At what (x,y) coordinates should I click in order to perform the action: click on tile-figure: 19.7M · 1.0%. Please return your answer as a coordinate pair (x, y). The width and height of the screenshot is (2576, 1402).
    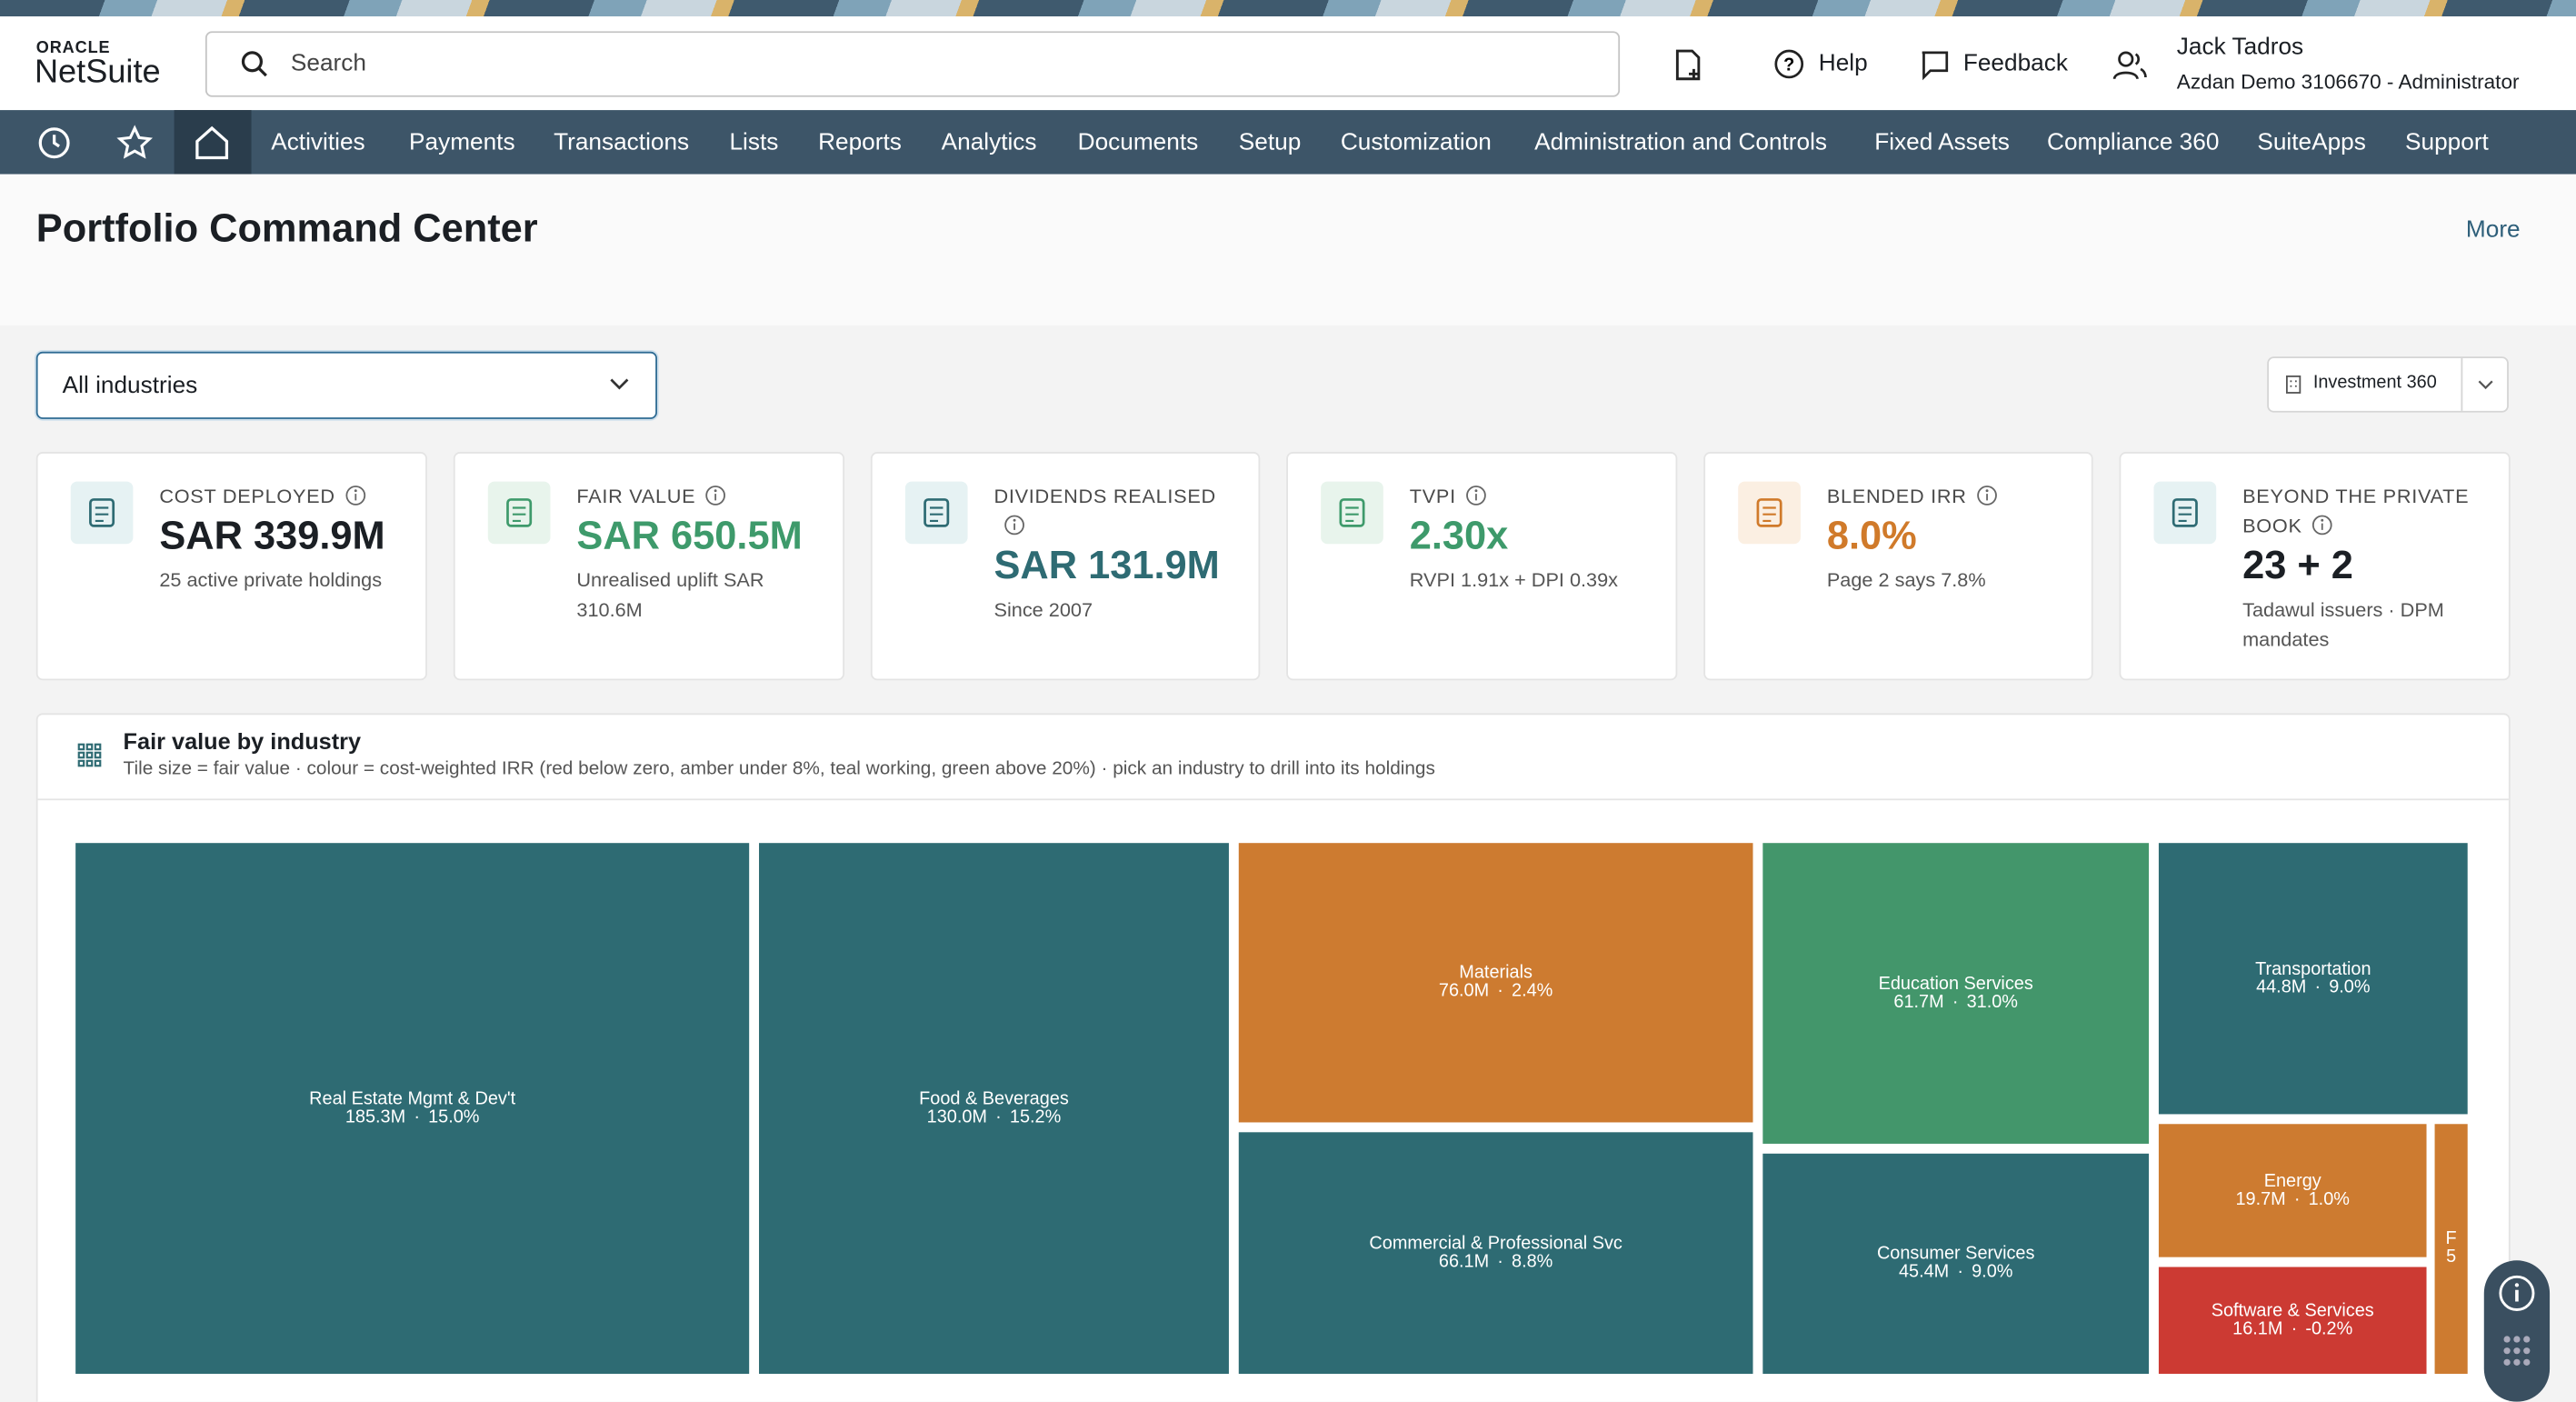
    Looking at the image, I should click on (2292, 1198).